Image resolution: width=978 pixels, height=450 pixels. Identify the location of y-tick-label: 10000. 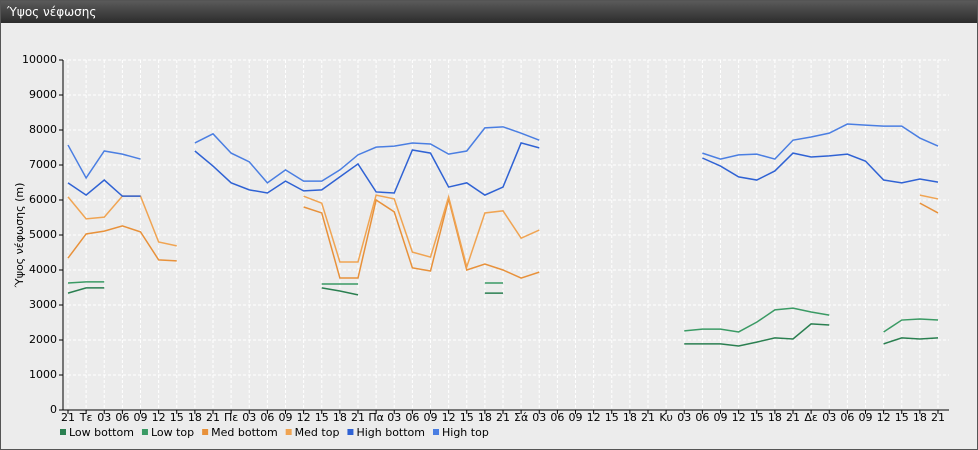
(39, 59).